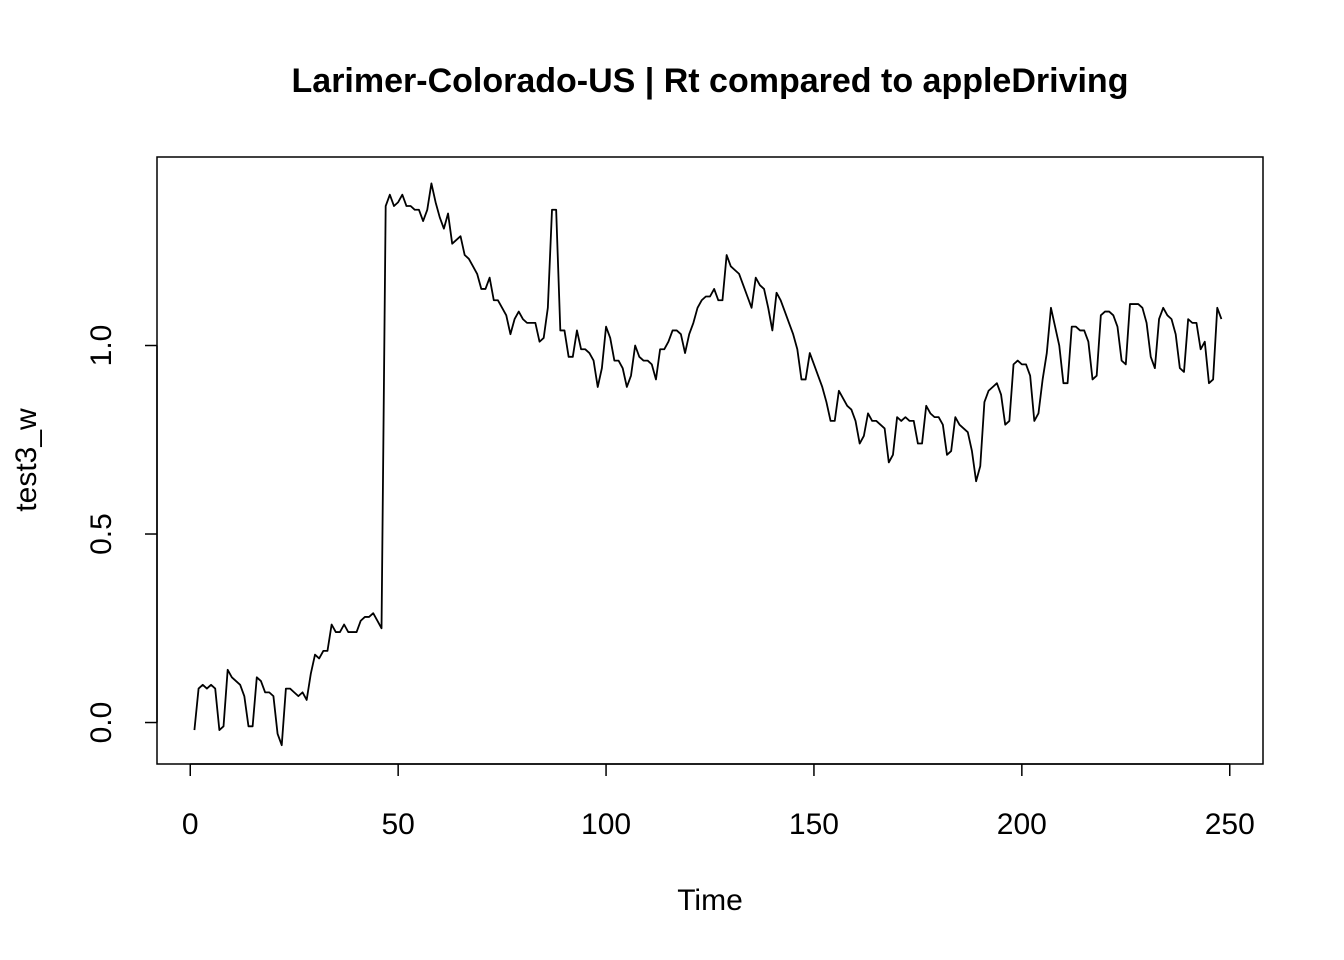 The width and height of the screenshot is (1344, 960). Describe the element at coordinates (1230, 824) in the screenshot. I see `x-tick-label: 250` at that location.